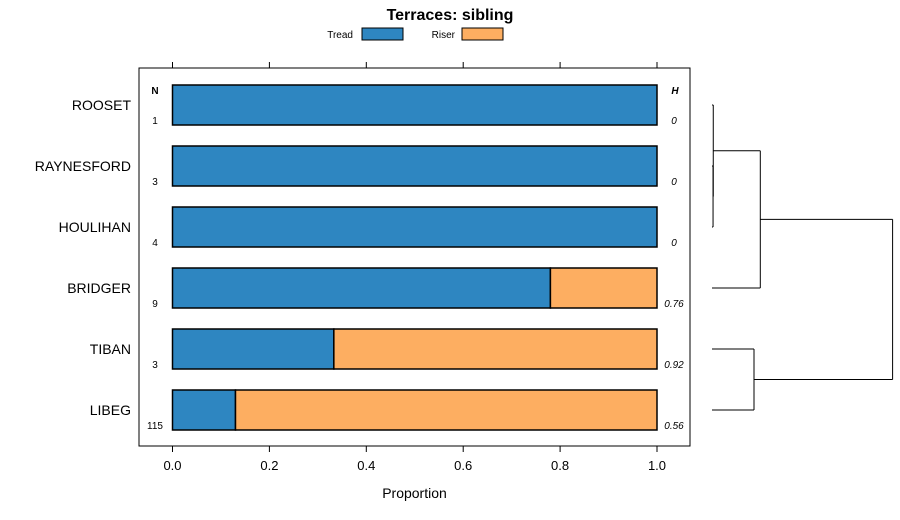  Describe the element at coordinates (110, 410) in the screenshot. I see `category-label-libeg: LIBEG` at that location.